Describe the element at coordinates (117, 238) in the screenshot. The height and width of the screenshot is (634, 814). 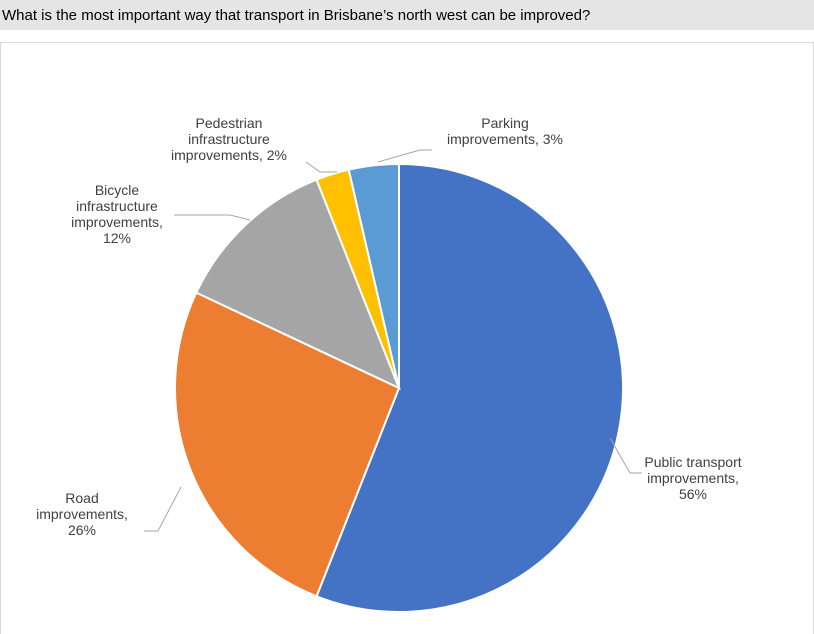
I see `data-label-line: 12%` at that location.